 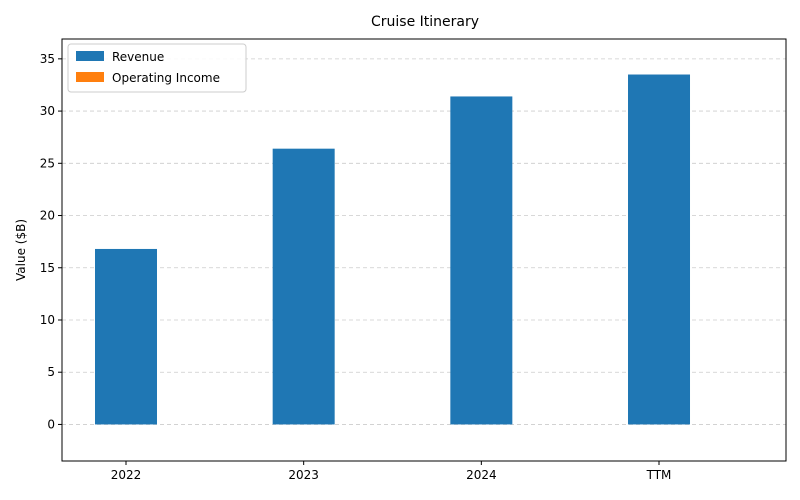 I want to click on x-tick-label-1: 2023, so click(x=303, y=475).